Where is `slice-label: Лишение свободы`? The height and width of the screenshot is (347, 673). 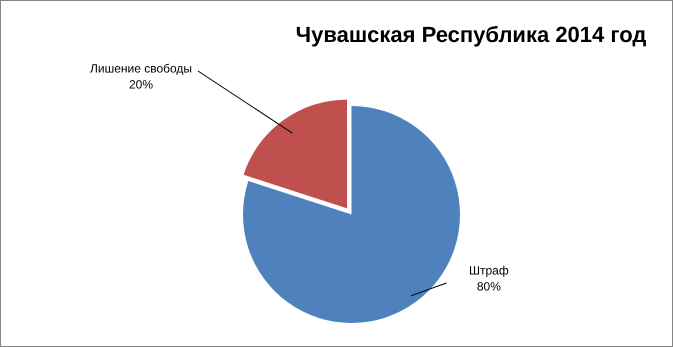 slice-label: Лишение свободы is located at coordinates (141, 68).